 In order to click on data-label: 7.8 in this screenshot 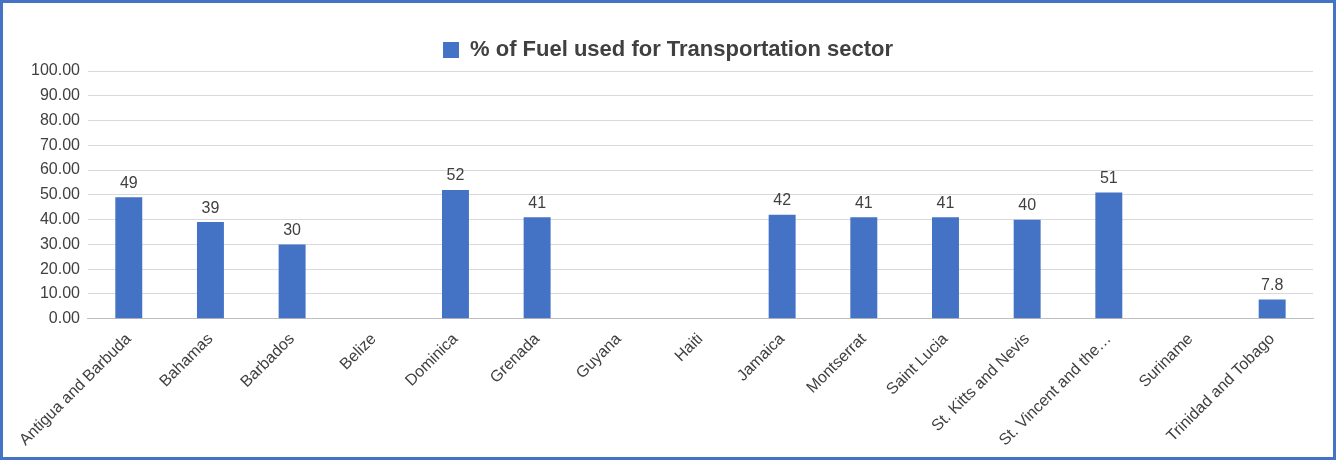, I will do `click(1272, 284)`.